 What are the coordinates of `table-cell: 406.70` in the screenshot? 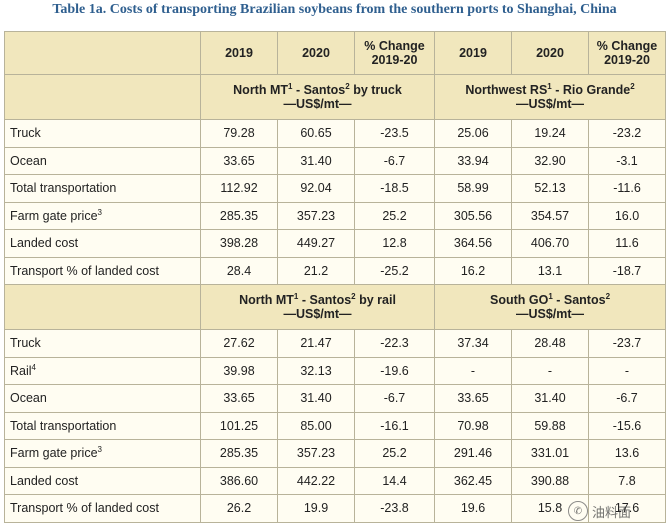 It's located at (550, 243).